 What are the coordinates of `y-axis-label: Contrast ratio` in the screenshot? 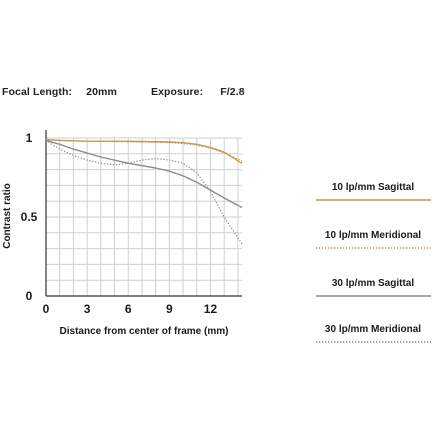 It's located at (7, 216).